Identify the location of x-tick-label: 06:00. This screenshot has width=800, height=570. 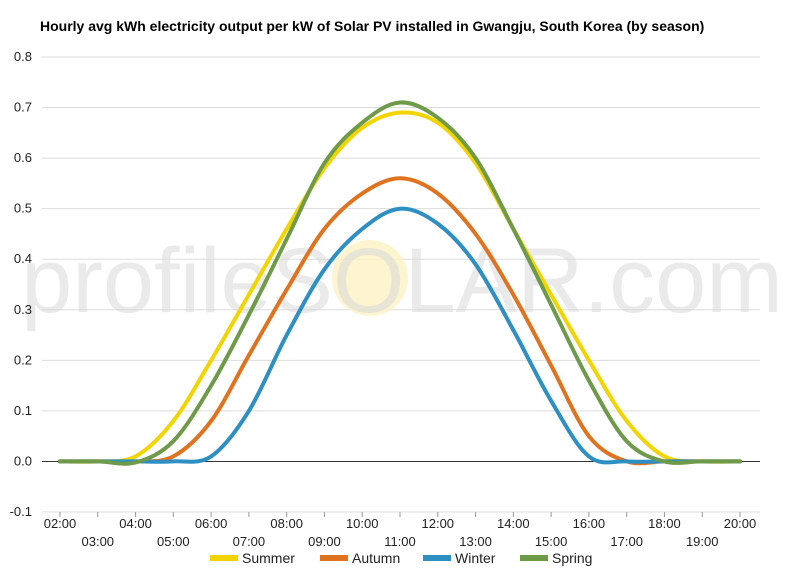
(211, 523).